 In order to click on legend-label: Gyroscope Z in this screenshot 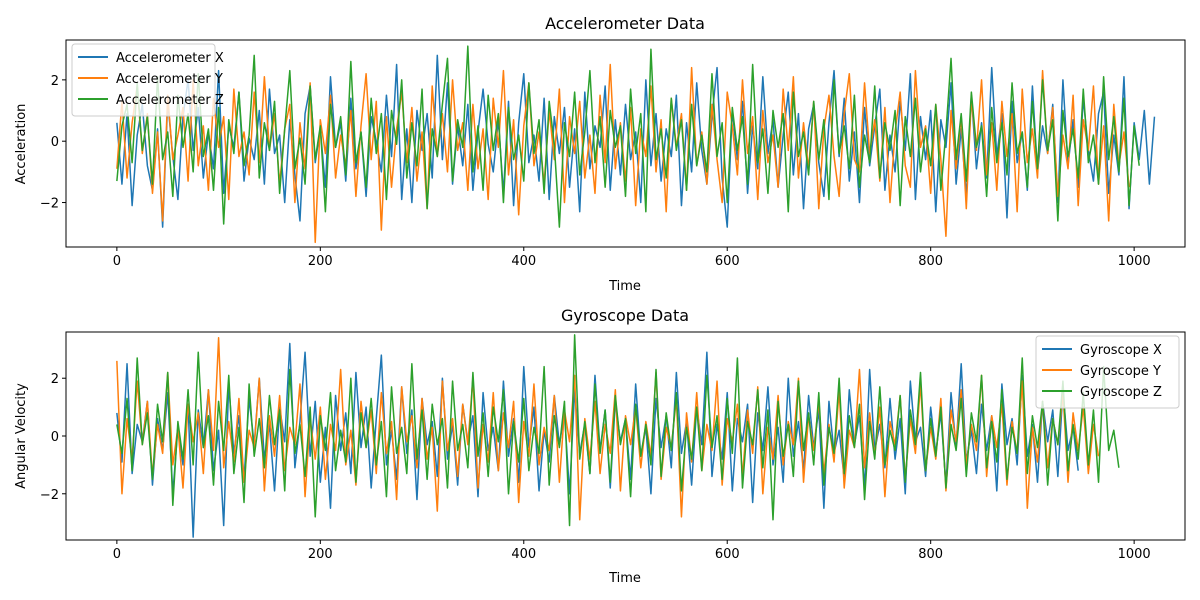, I will do `click(1121, 392)`.